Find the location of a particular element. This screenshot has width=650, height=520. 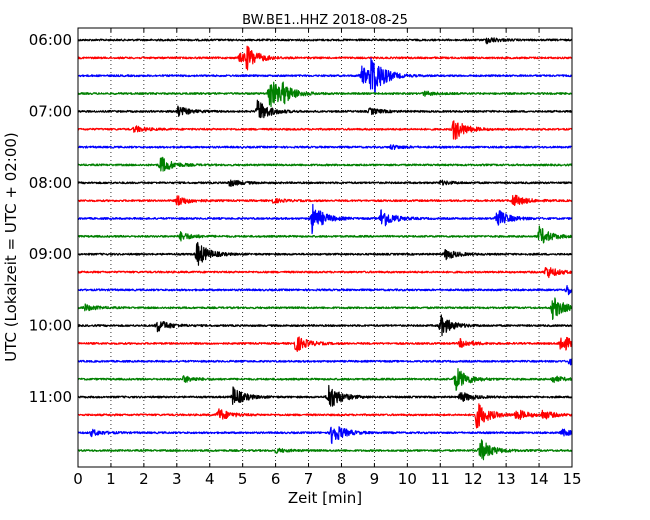

x-tick-label: 13 is located at coordinates (506, 479).